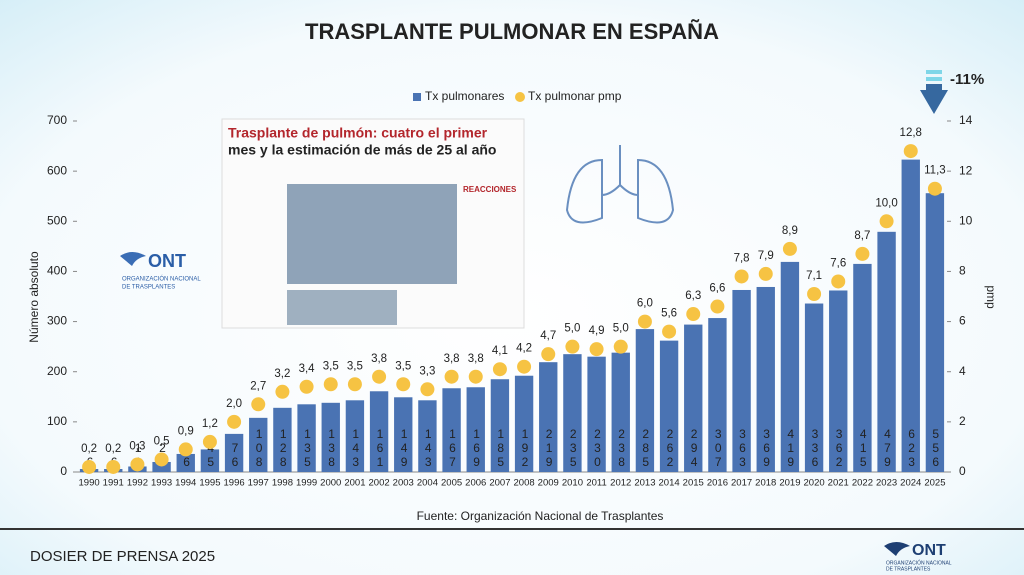 The width and height of the screenshot is (1024, 575). Describe the element at coordinates (258, 386) in the screenshot. I see `pmp-label: 2,7` at that location.